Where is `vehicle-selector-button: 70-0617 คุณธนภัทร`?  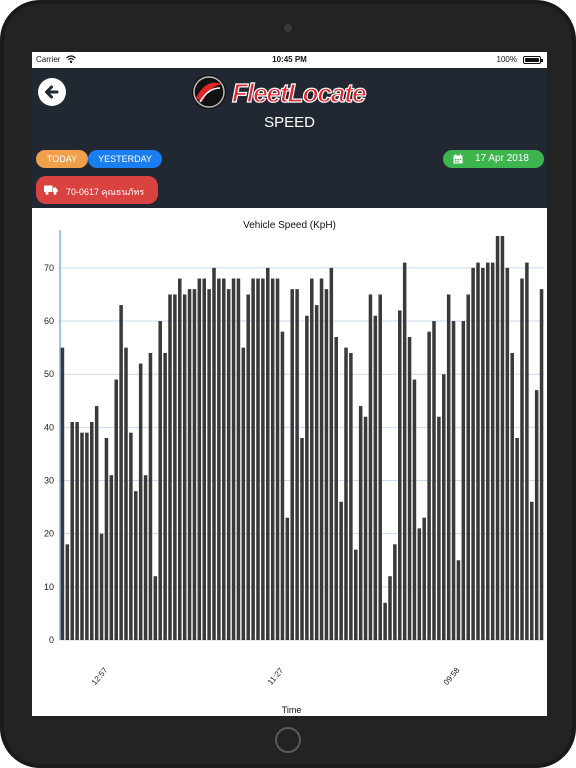 vehicle-selector-button: 70-0617 คุณธนภัทร is located at coordinates (97, 190).